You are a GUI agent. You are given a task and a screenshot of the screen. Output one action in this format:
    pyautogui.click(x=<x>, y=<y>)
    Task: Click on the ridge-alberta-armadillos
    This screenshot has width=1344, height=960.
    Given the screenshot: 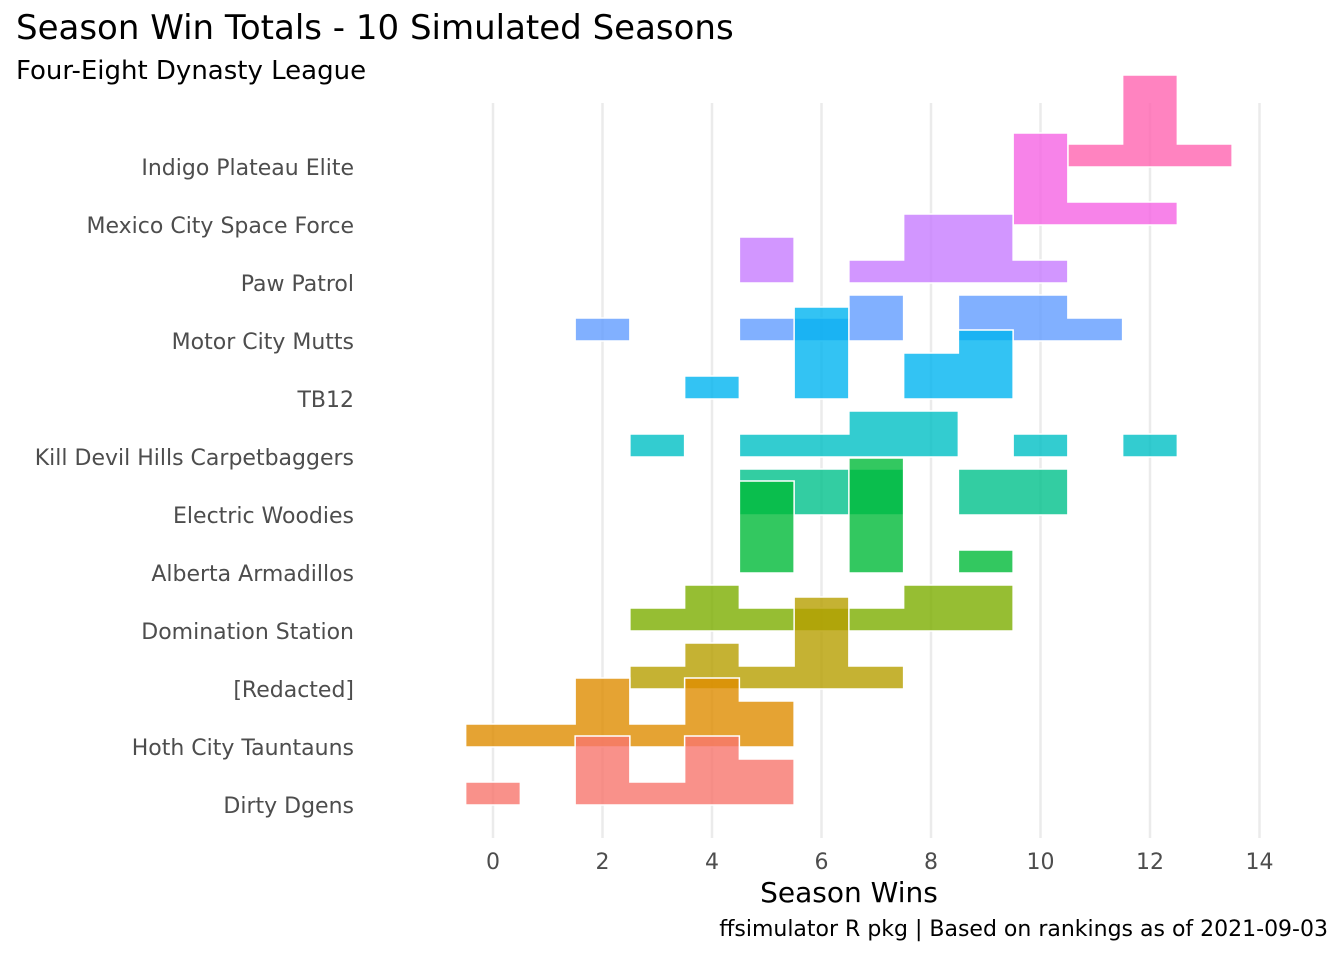 What is the action you would take?
    pyautogui.click(x=876, y=515)
    